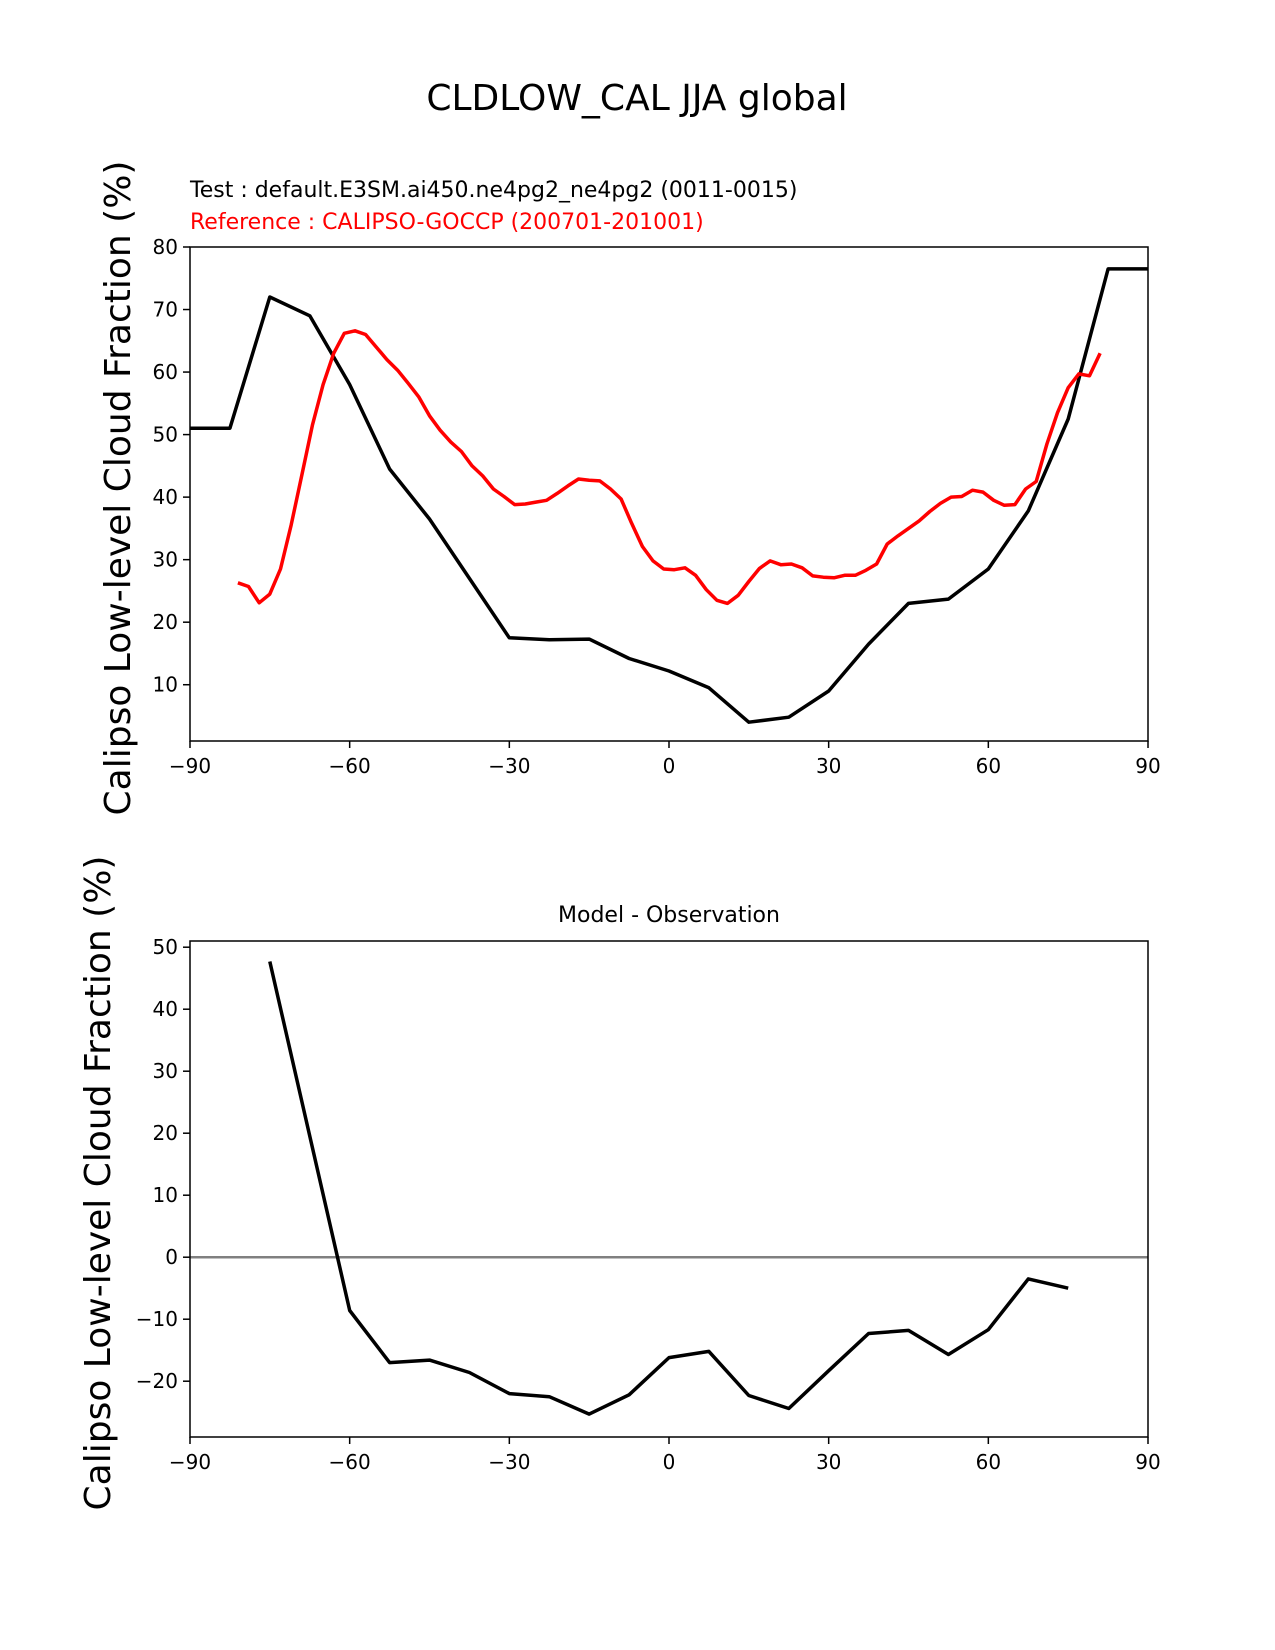 This screenshot has height=1650, width=1275. What do you see at coordinates (98, 1183) in the screenshot?
I see `lower-y-axis-label: Calipso Low-level Cloud Fraction (%)` at bounding box center [98, 1183].